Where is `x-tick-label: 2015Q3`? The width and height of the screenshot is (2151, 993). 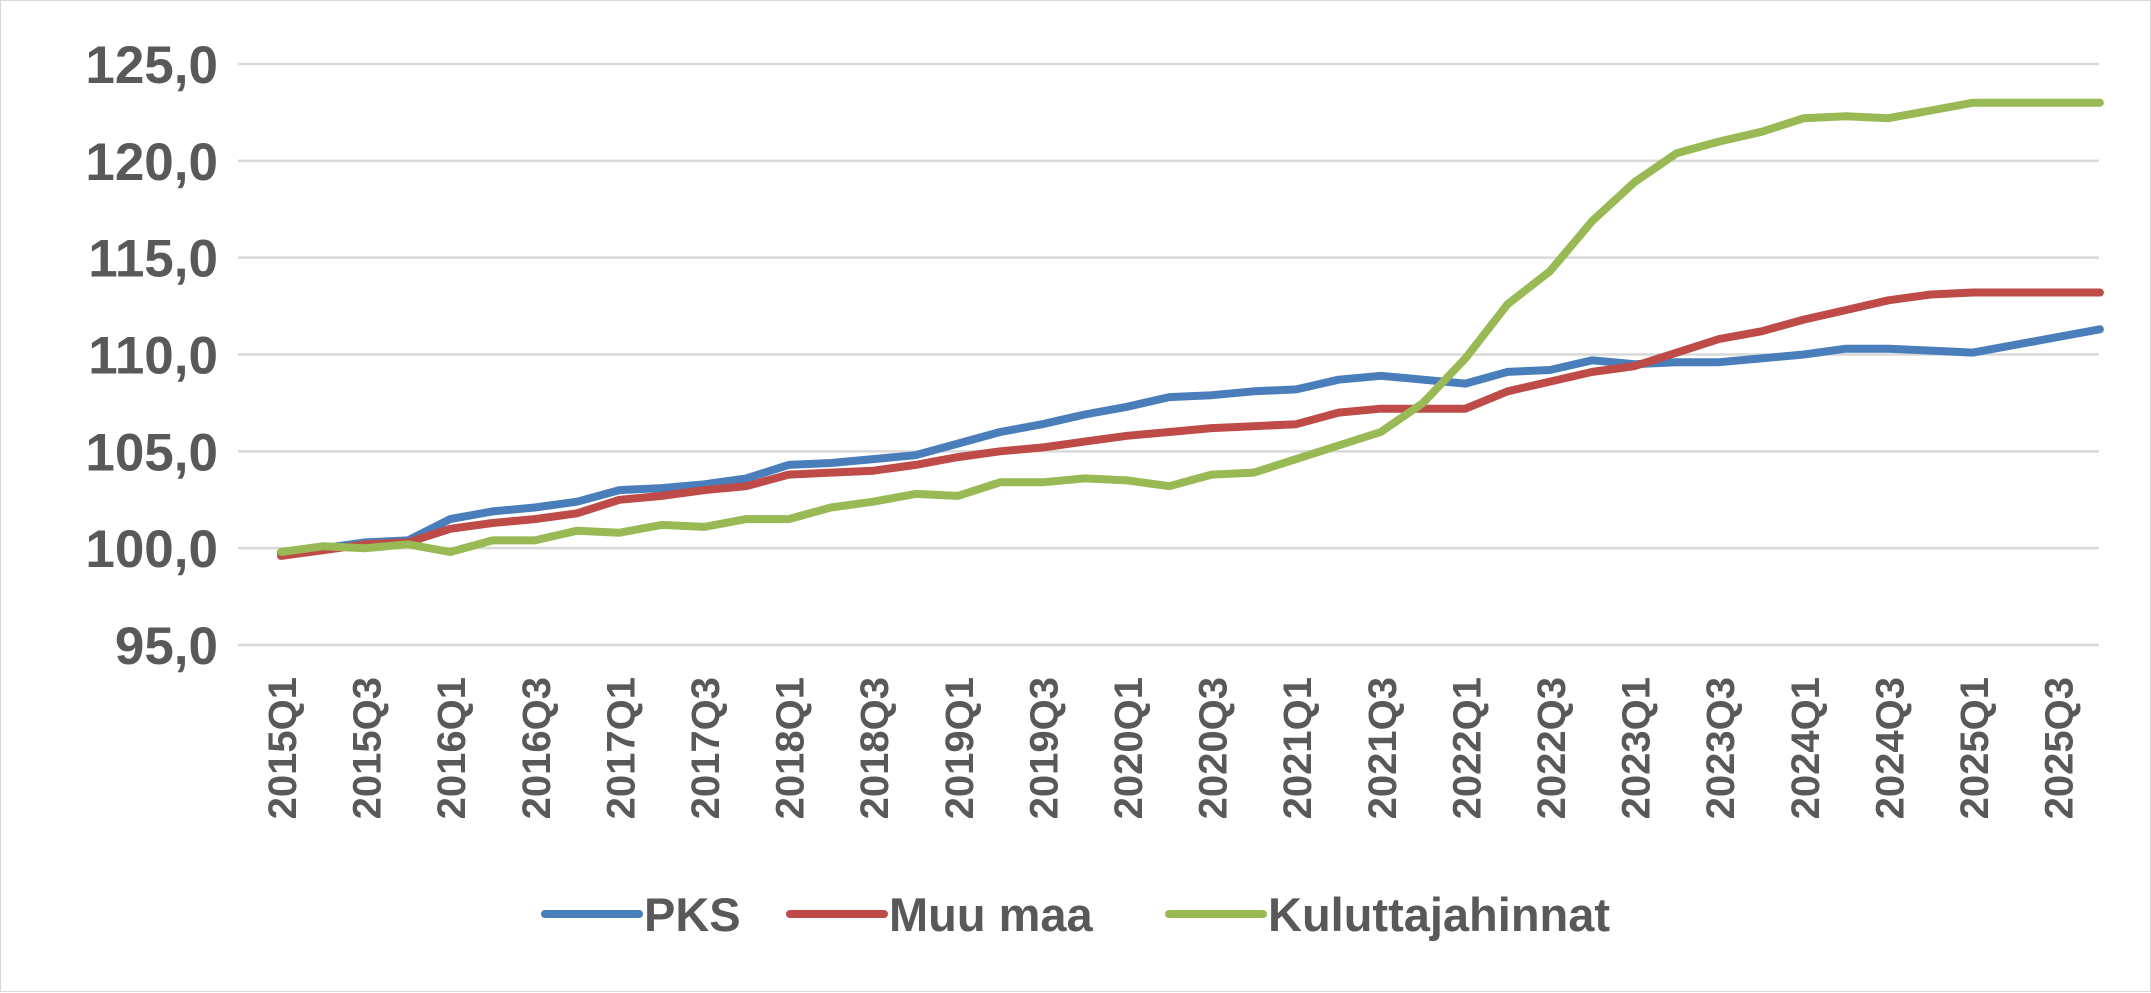
x-tick-label: 2015Q3 is located at coordinates (368, 748).